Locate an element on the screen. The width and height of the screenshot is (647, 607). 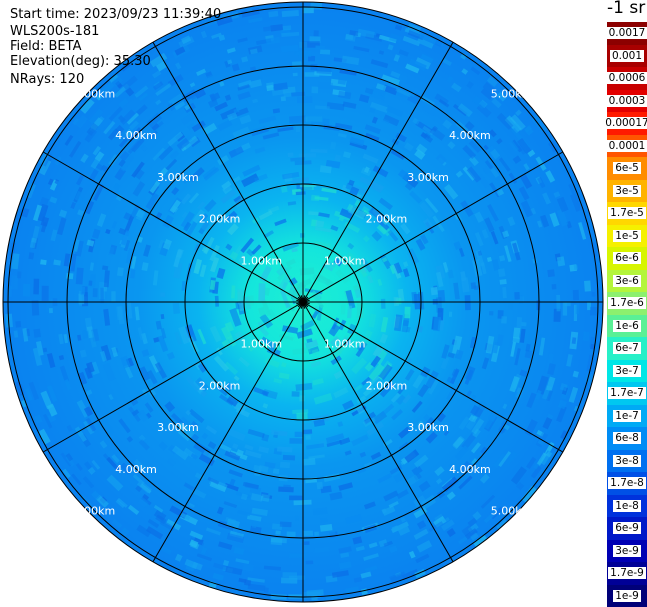
start-time: Start time: 2023/09/23 11:39:40 is located at coordinates (116, 14).